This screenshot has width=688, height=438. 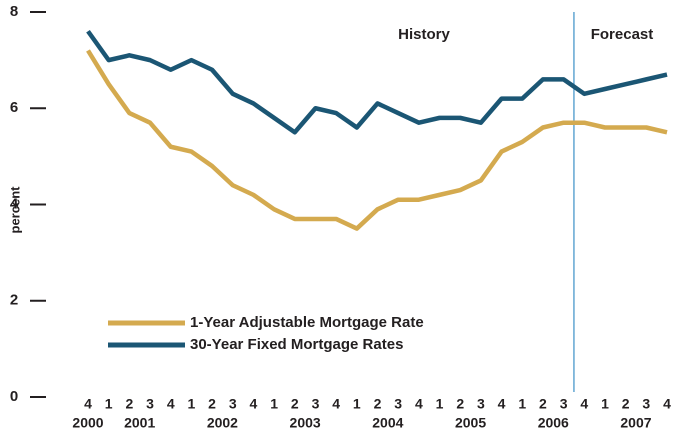 What do you see at coordinates (222, 423) in the screenshot?
I see `year-label: 2002` at bounding box center [222, 423].